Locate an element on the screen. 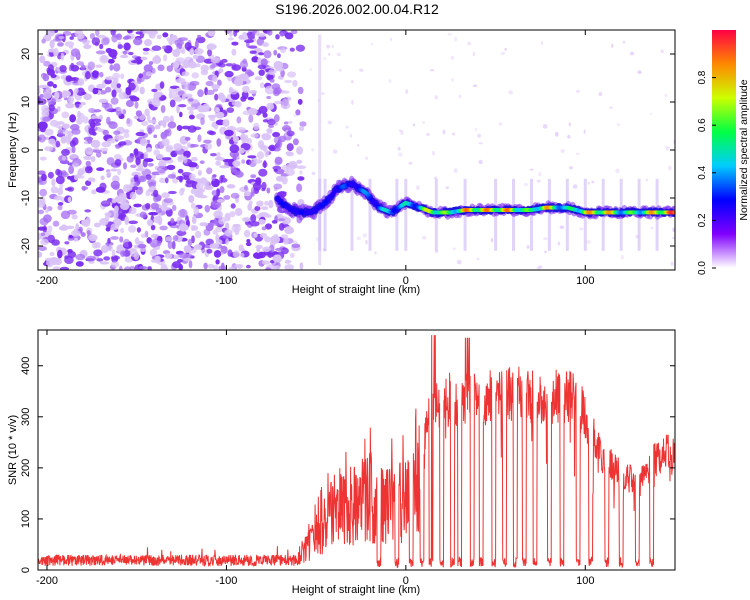 This screenshot has height=600, width=750. spectral-streak is located at coordinates (549, 214).